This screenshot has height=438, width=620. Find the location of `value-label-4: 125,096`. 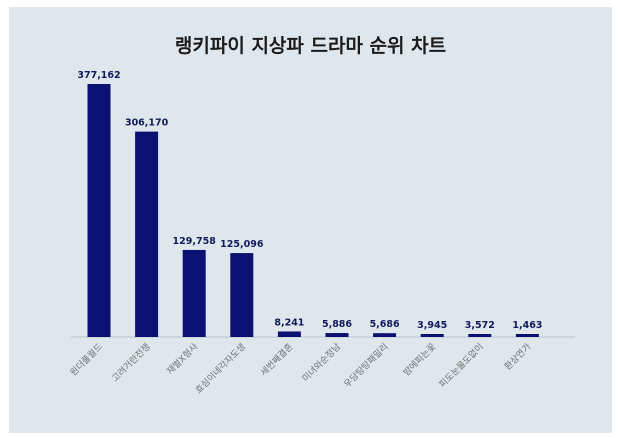

value-label-4: 125,096 is located at coordinates (242, 244).